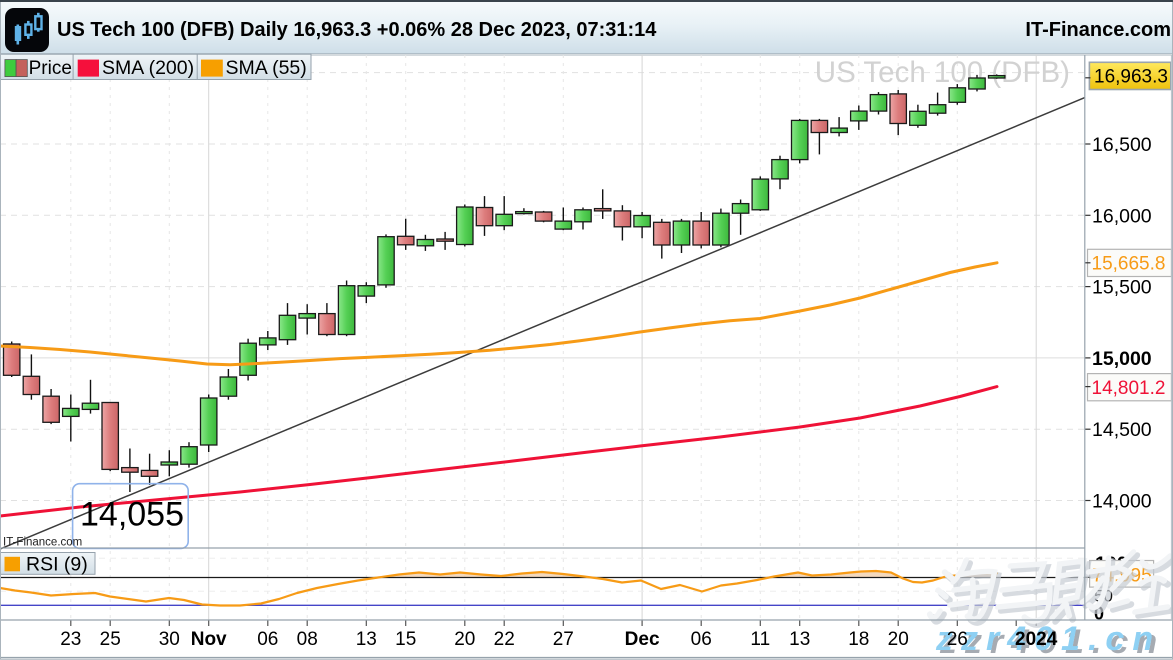 The height and width of the screenshot is (660, 1173). Describe the element at coordinates (760, 639) in the screenshot. I see `svg-text: 11` at that location.